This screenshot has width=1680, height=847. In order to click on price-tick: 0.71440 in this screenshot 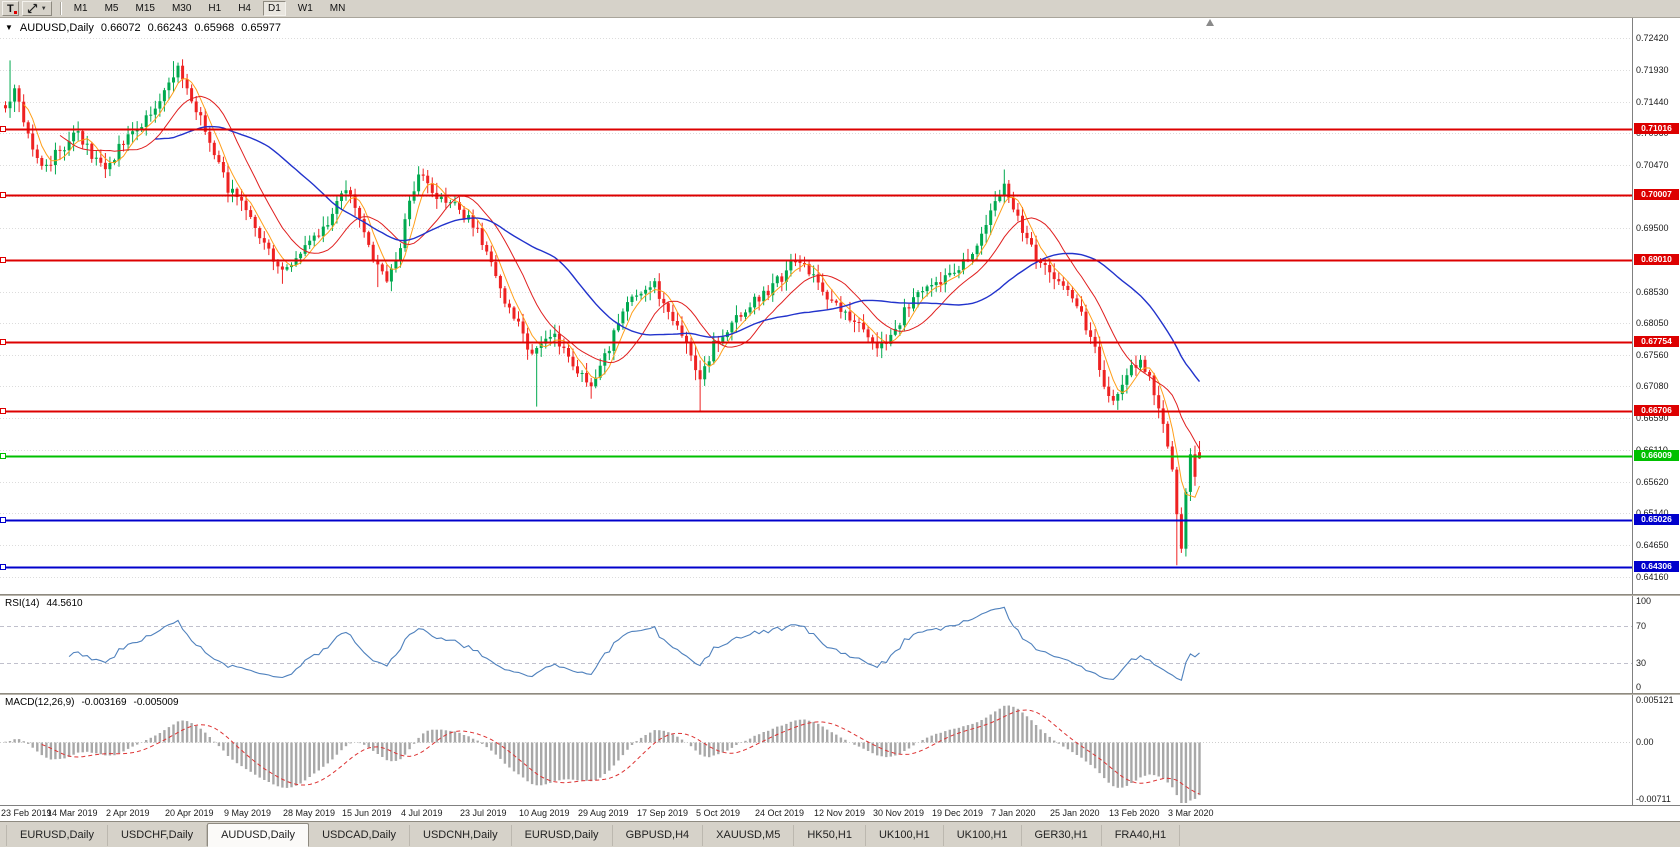, I will do `click(1652, 102)`.